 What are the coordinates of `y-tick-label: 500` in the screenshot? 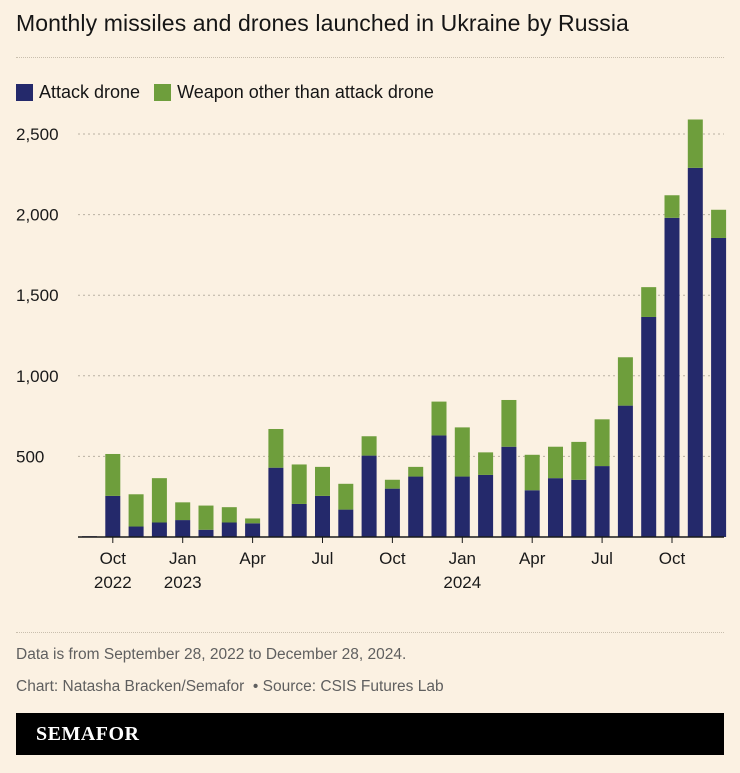 It's located at (30, 456).